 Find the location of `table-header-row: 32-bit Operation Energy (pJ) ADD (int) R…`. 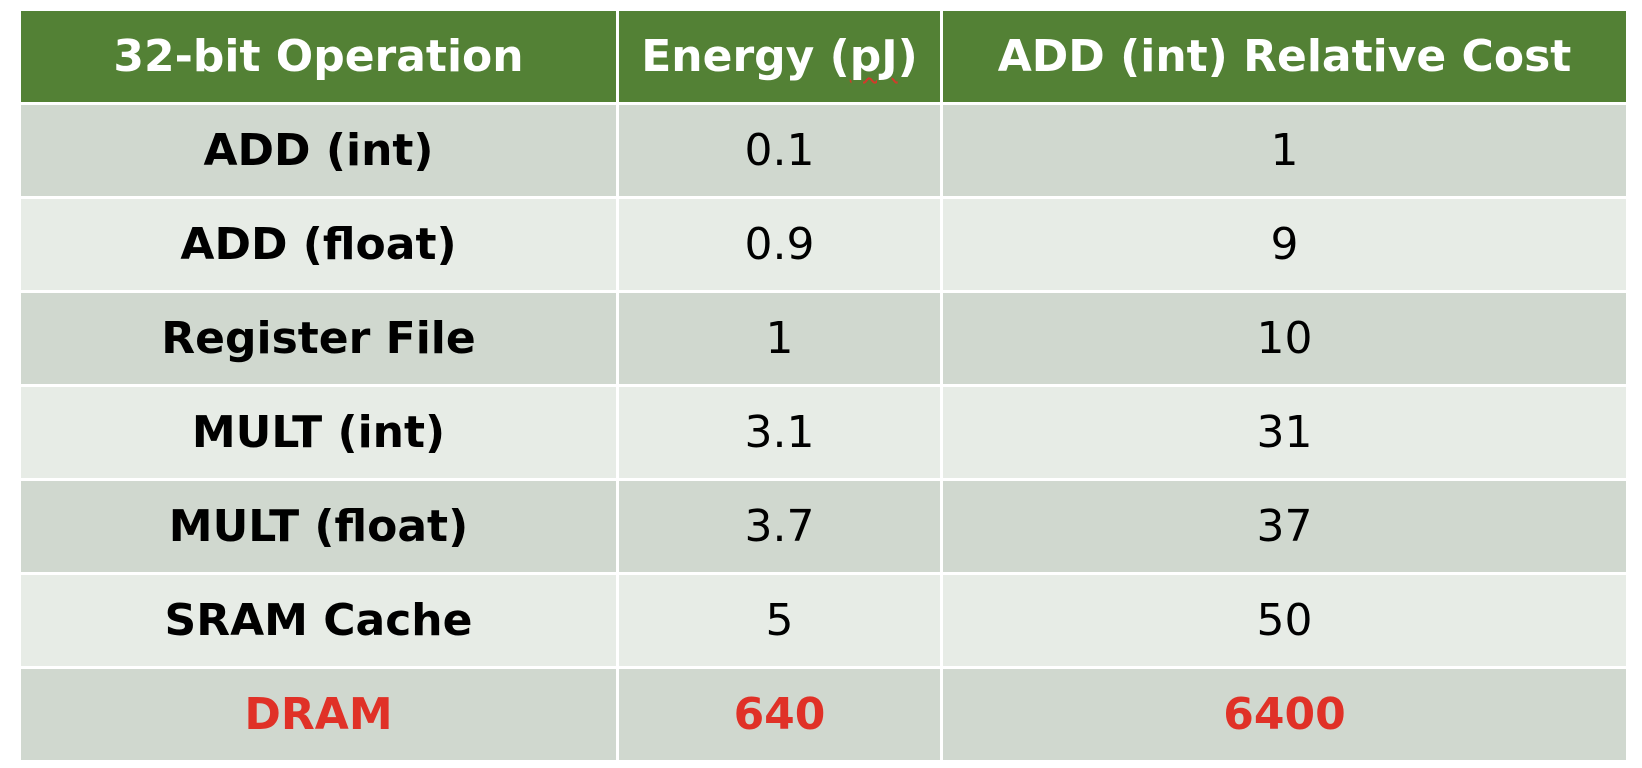

table-header-row: 32-bit Operation Energy (pJ) ADD (int) R… is located at coordinates (823, 56).